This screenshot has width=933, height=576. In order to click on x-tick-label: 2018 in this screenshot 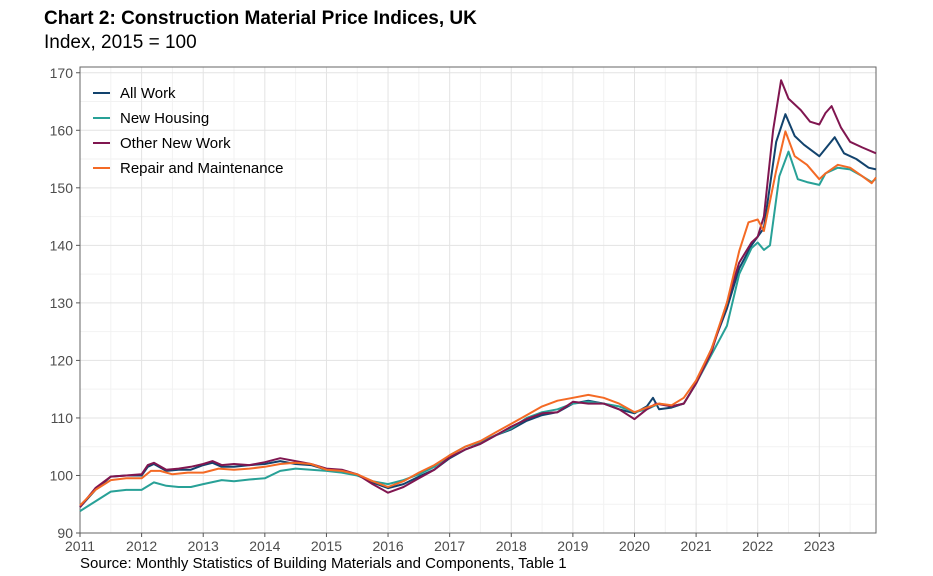, I will do `click(511, 546)`.